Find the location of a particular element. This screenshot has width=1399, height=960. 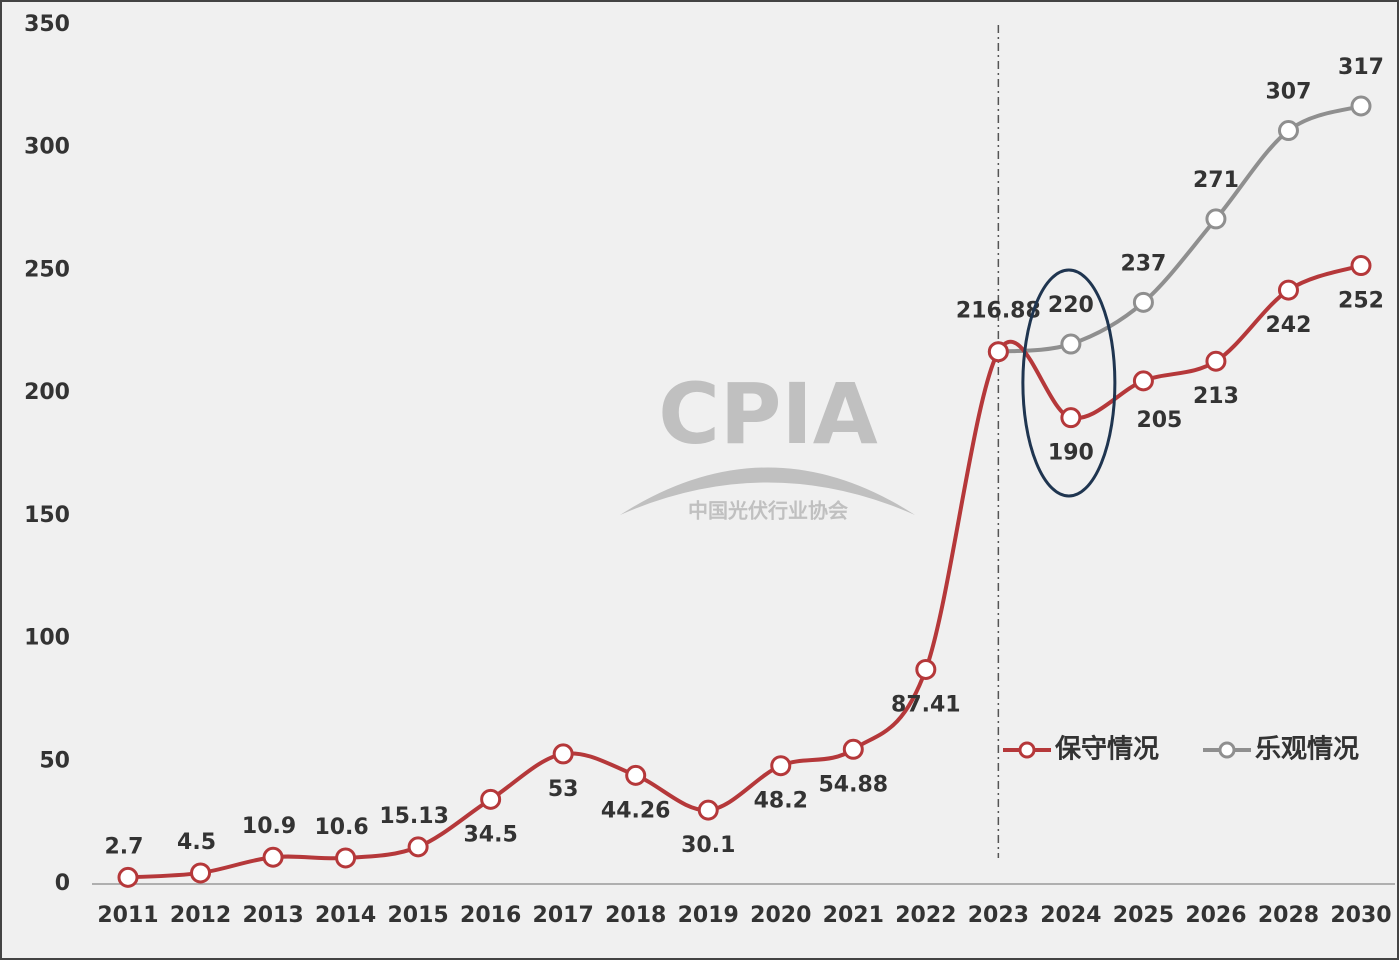

data-label: 205 is located at coordinates (1159, 420).